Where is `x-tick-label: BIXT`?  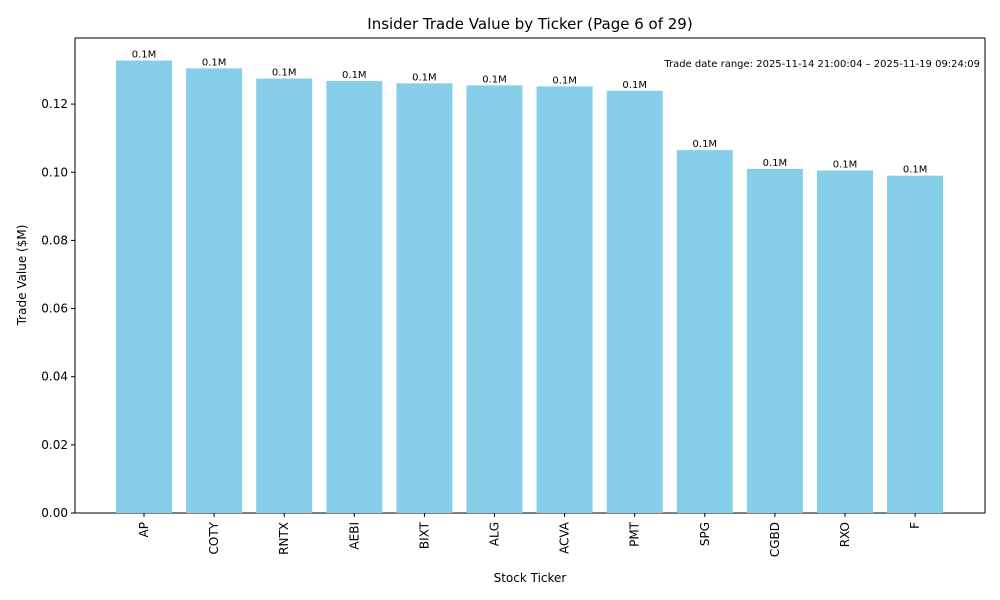 x-tick-label: BIXT is located at coordinates (424, 535).